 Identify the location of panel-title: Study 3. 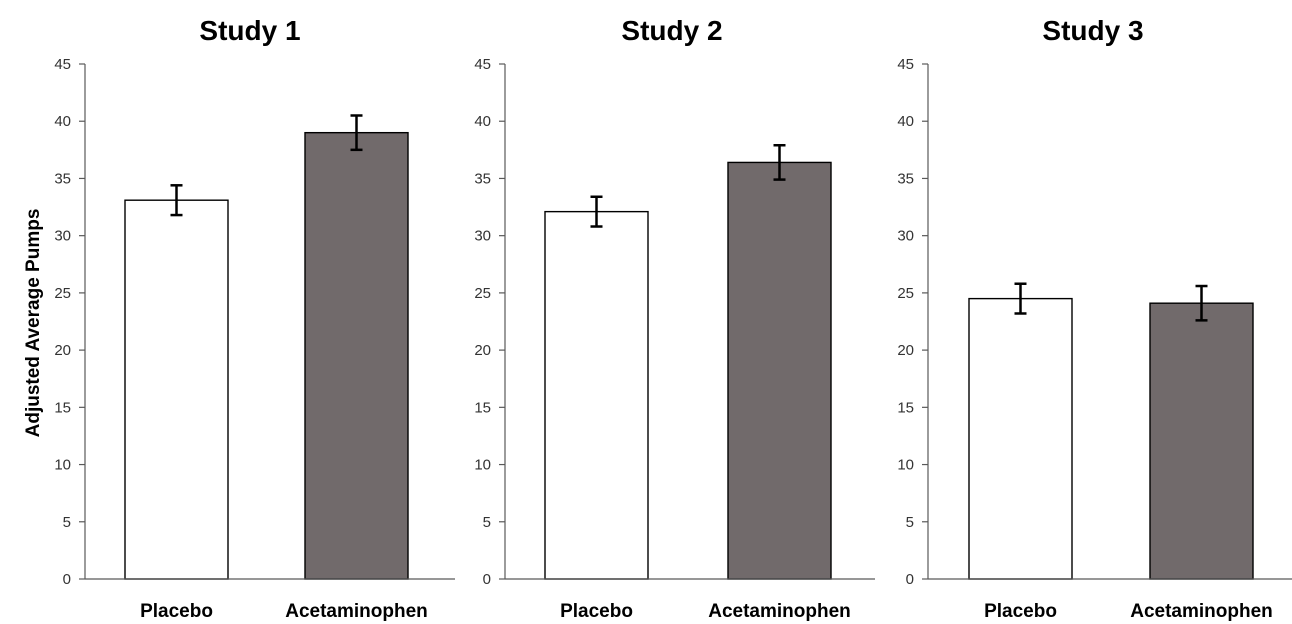
(1092, 30).